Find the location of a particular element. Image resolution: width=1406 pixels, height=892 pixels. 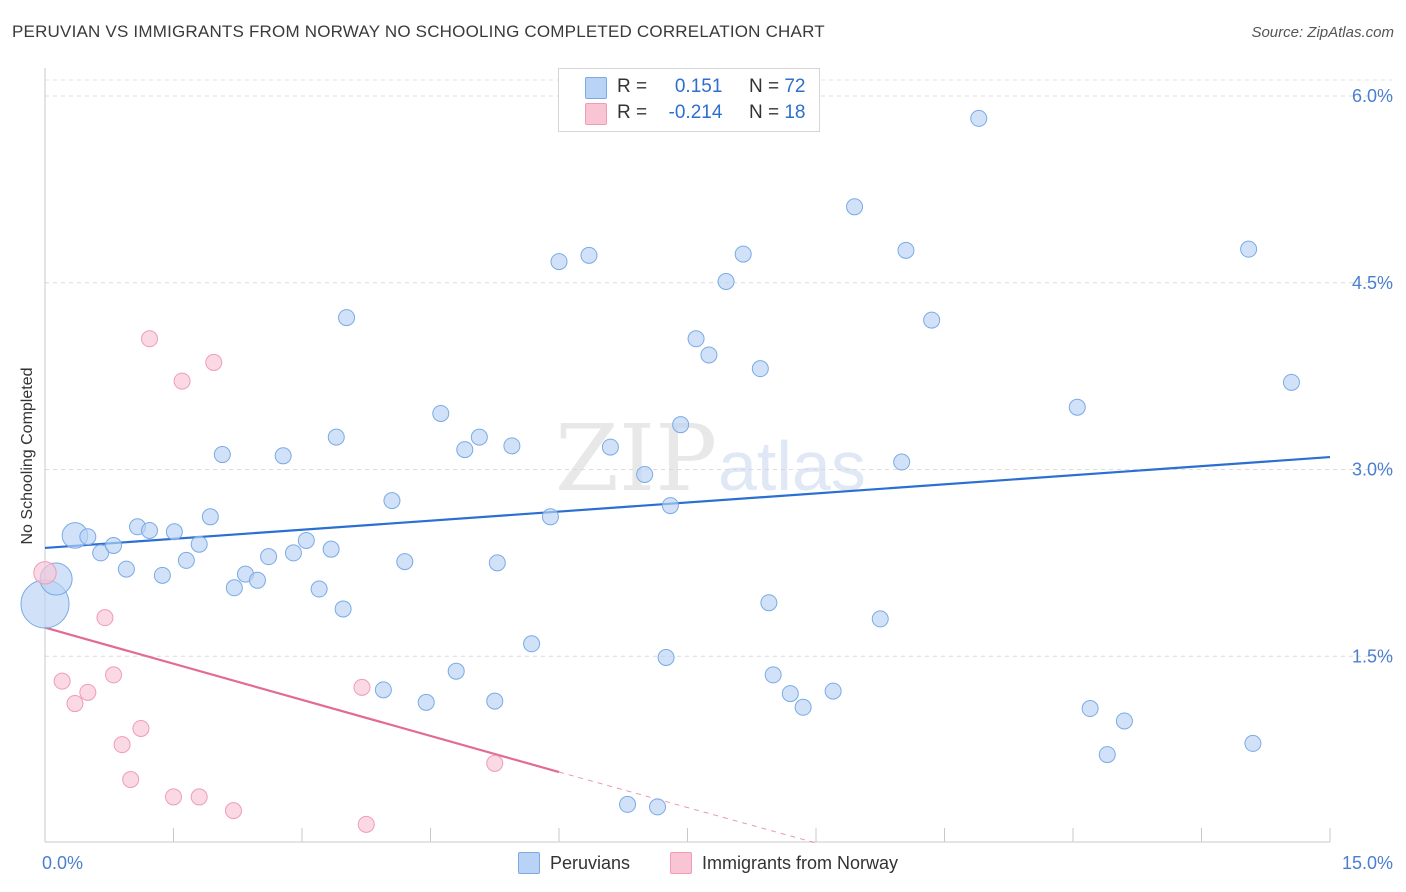

x-tick-label: 0.0% is located at coordinates (62, 863).